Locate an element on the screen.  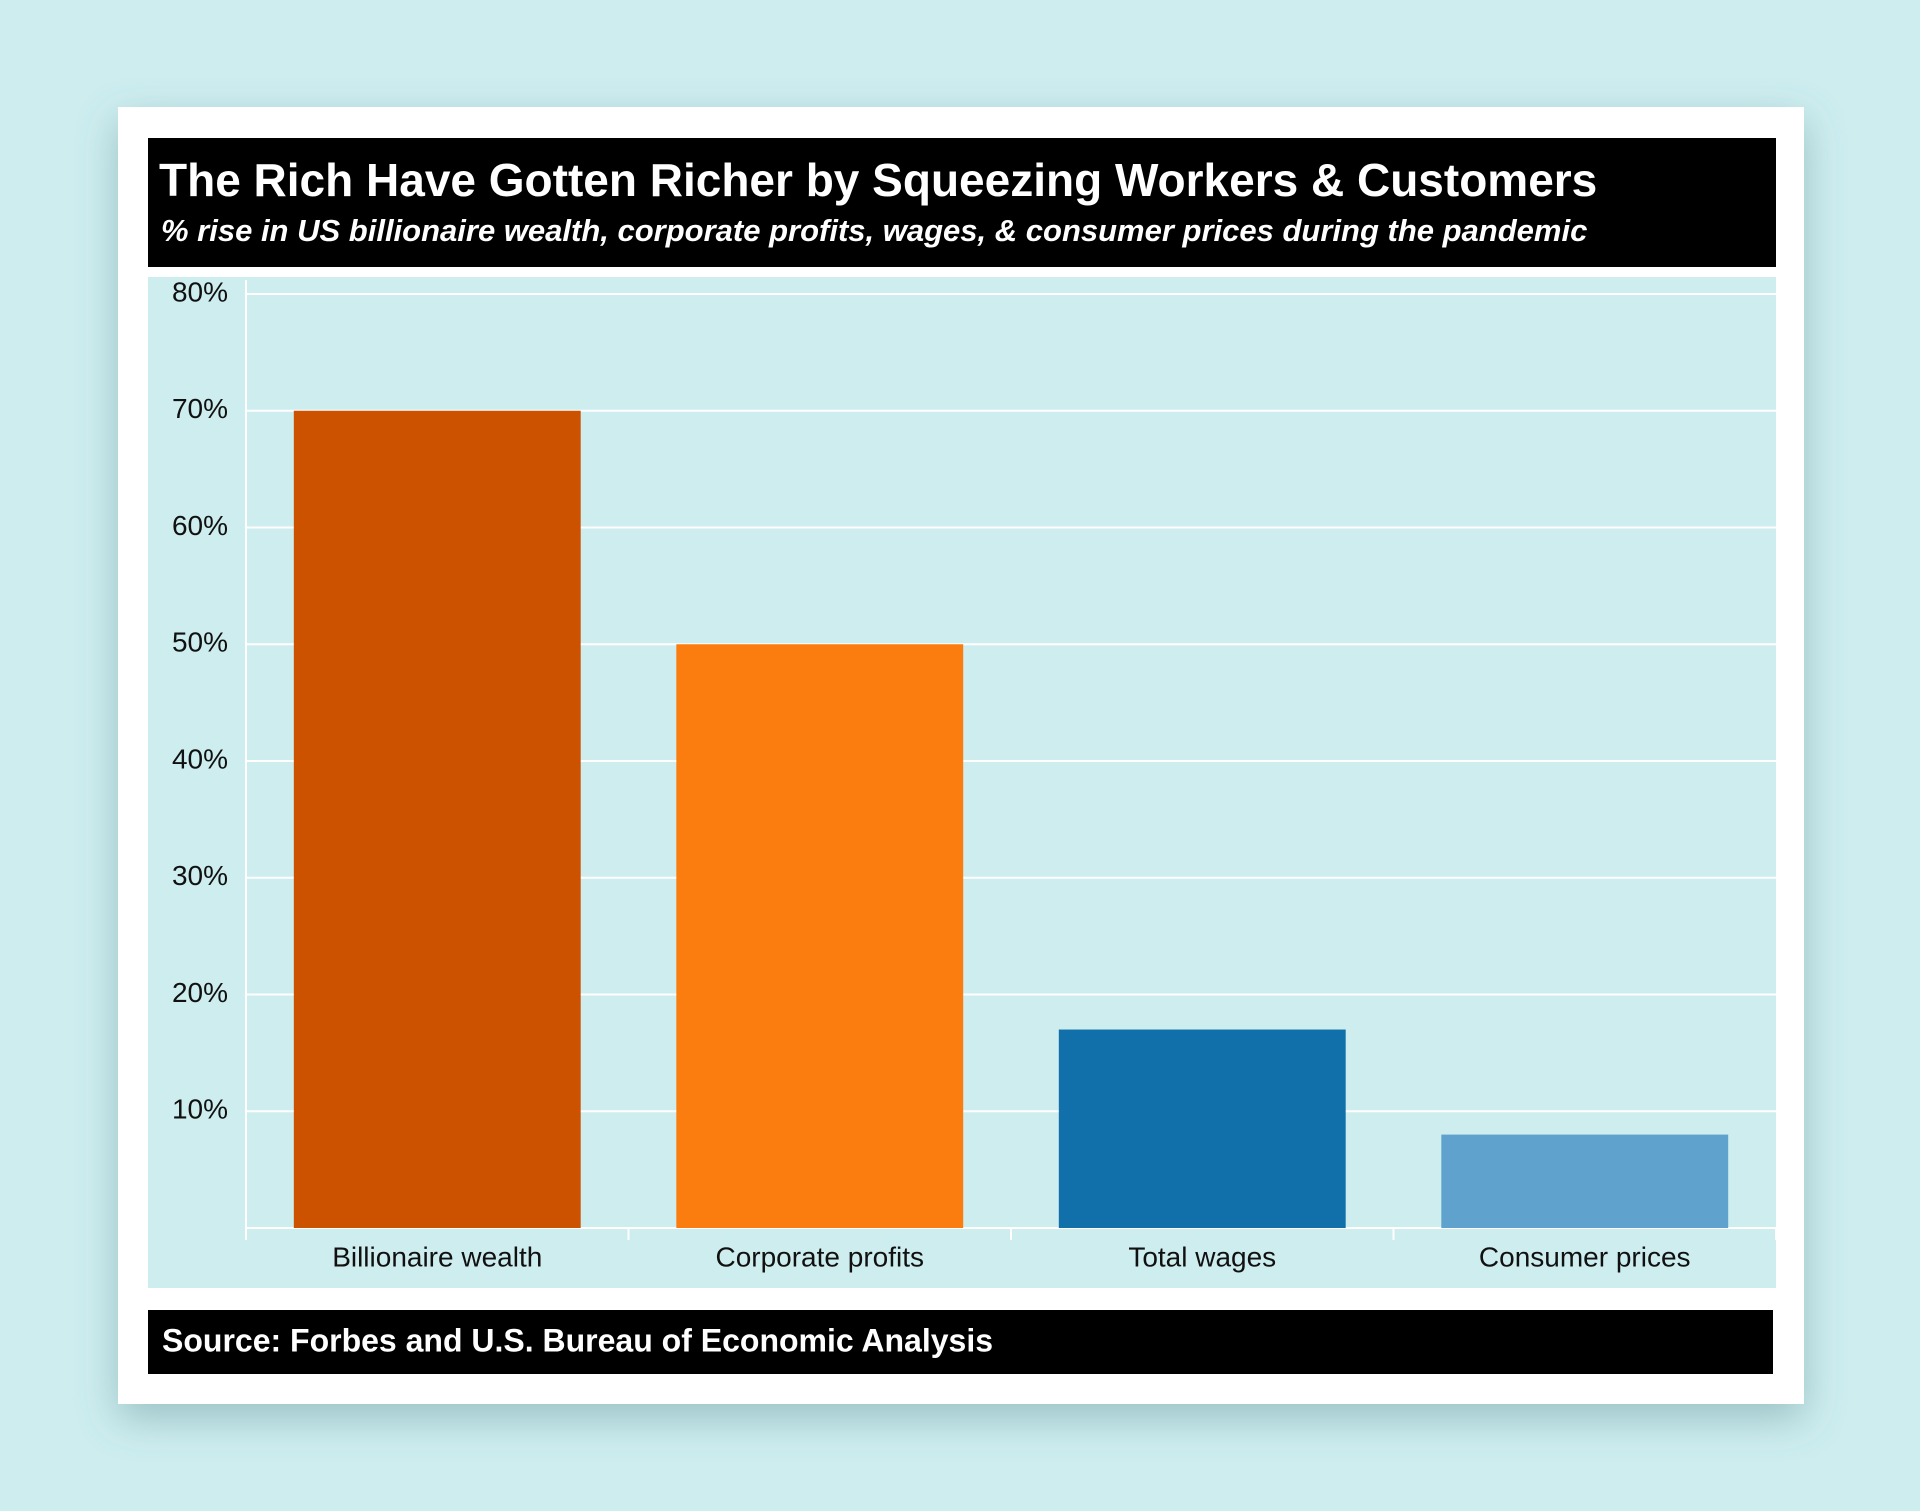
title-bar is located at coordinates (962, 202).